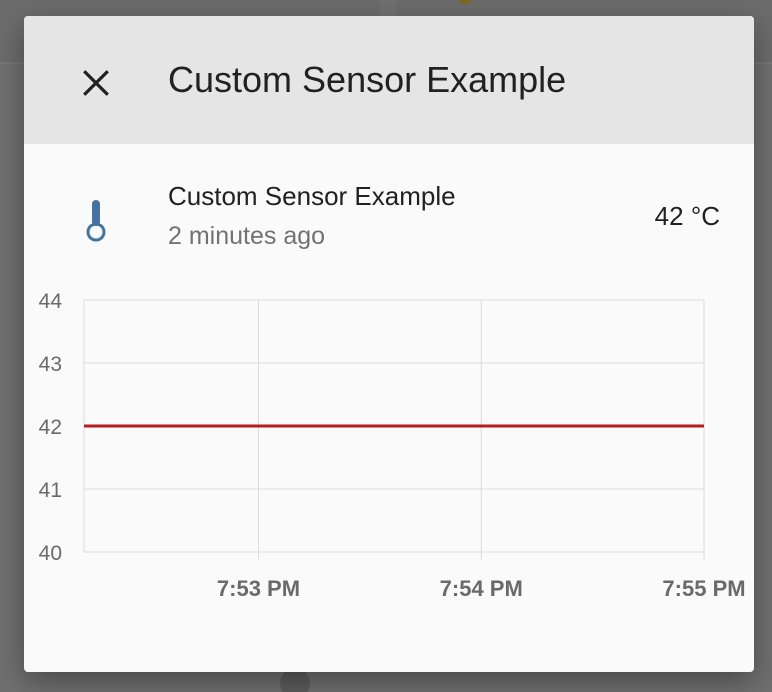 The image size is (772, 692). I want to click on y-tick-label: 42, so click(50, 427).